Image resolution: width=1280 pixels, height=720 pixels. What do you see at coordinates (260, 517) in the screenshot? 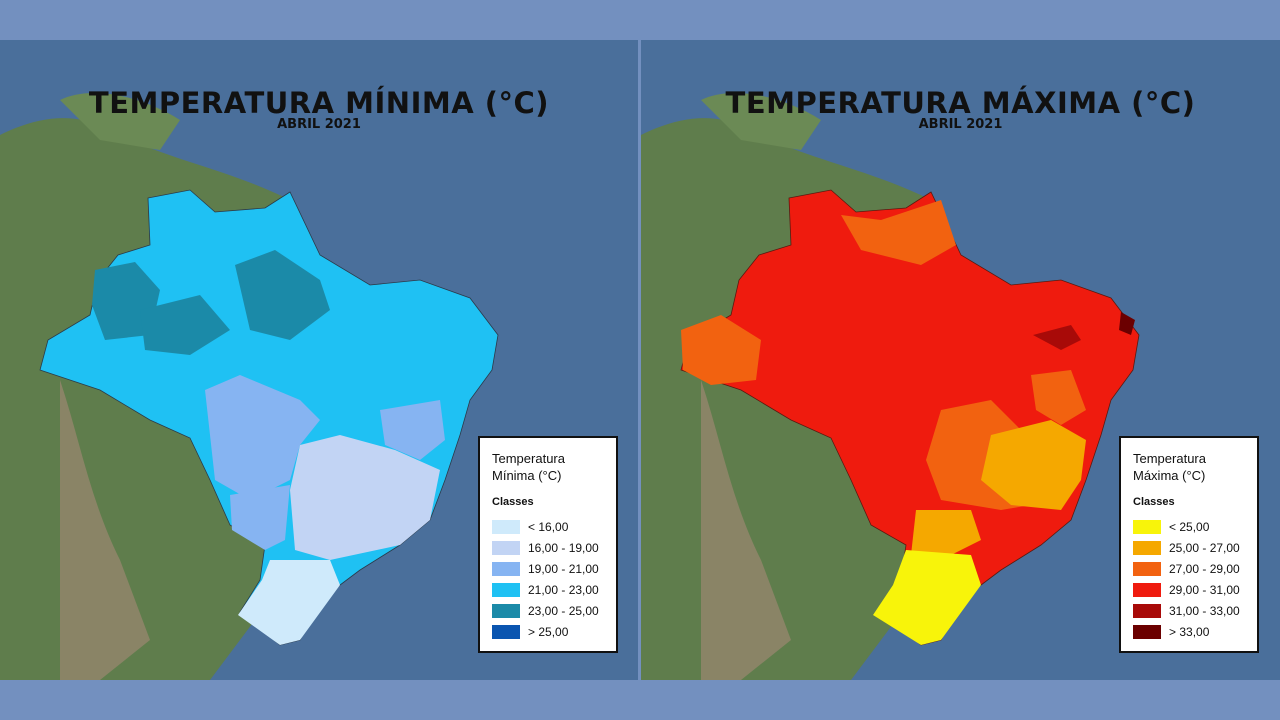
I see `min-region-19-21-south` at bounding box center [260, 517].